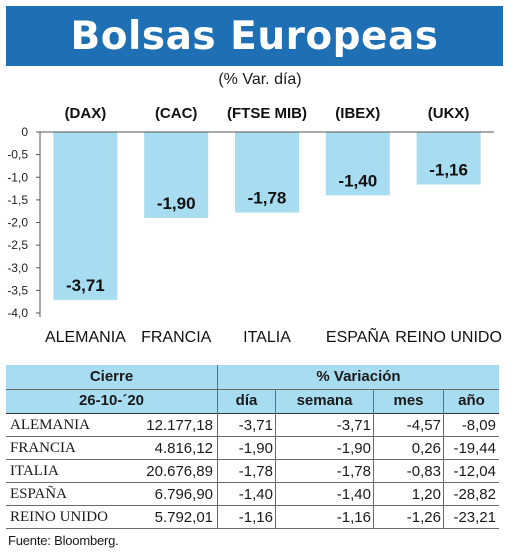 Image resolution: width=520 pixels, height=557 pixels. I want to click on year-cell: -12,04, so click(474, 471).